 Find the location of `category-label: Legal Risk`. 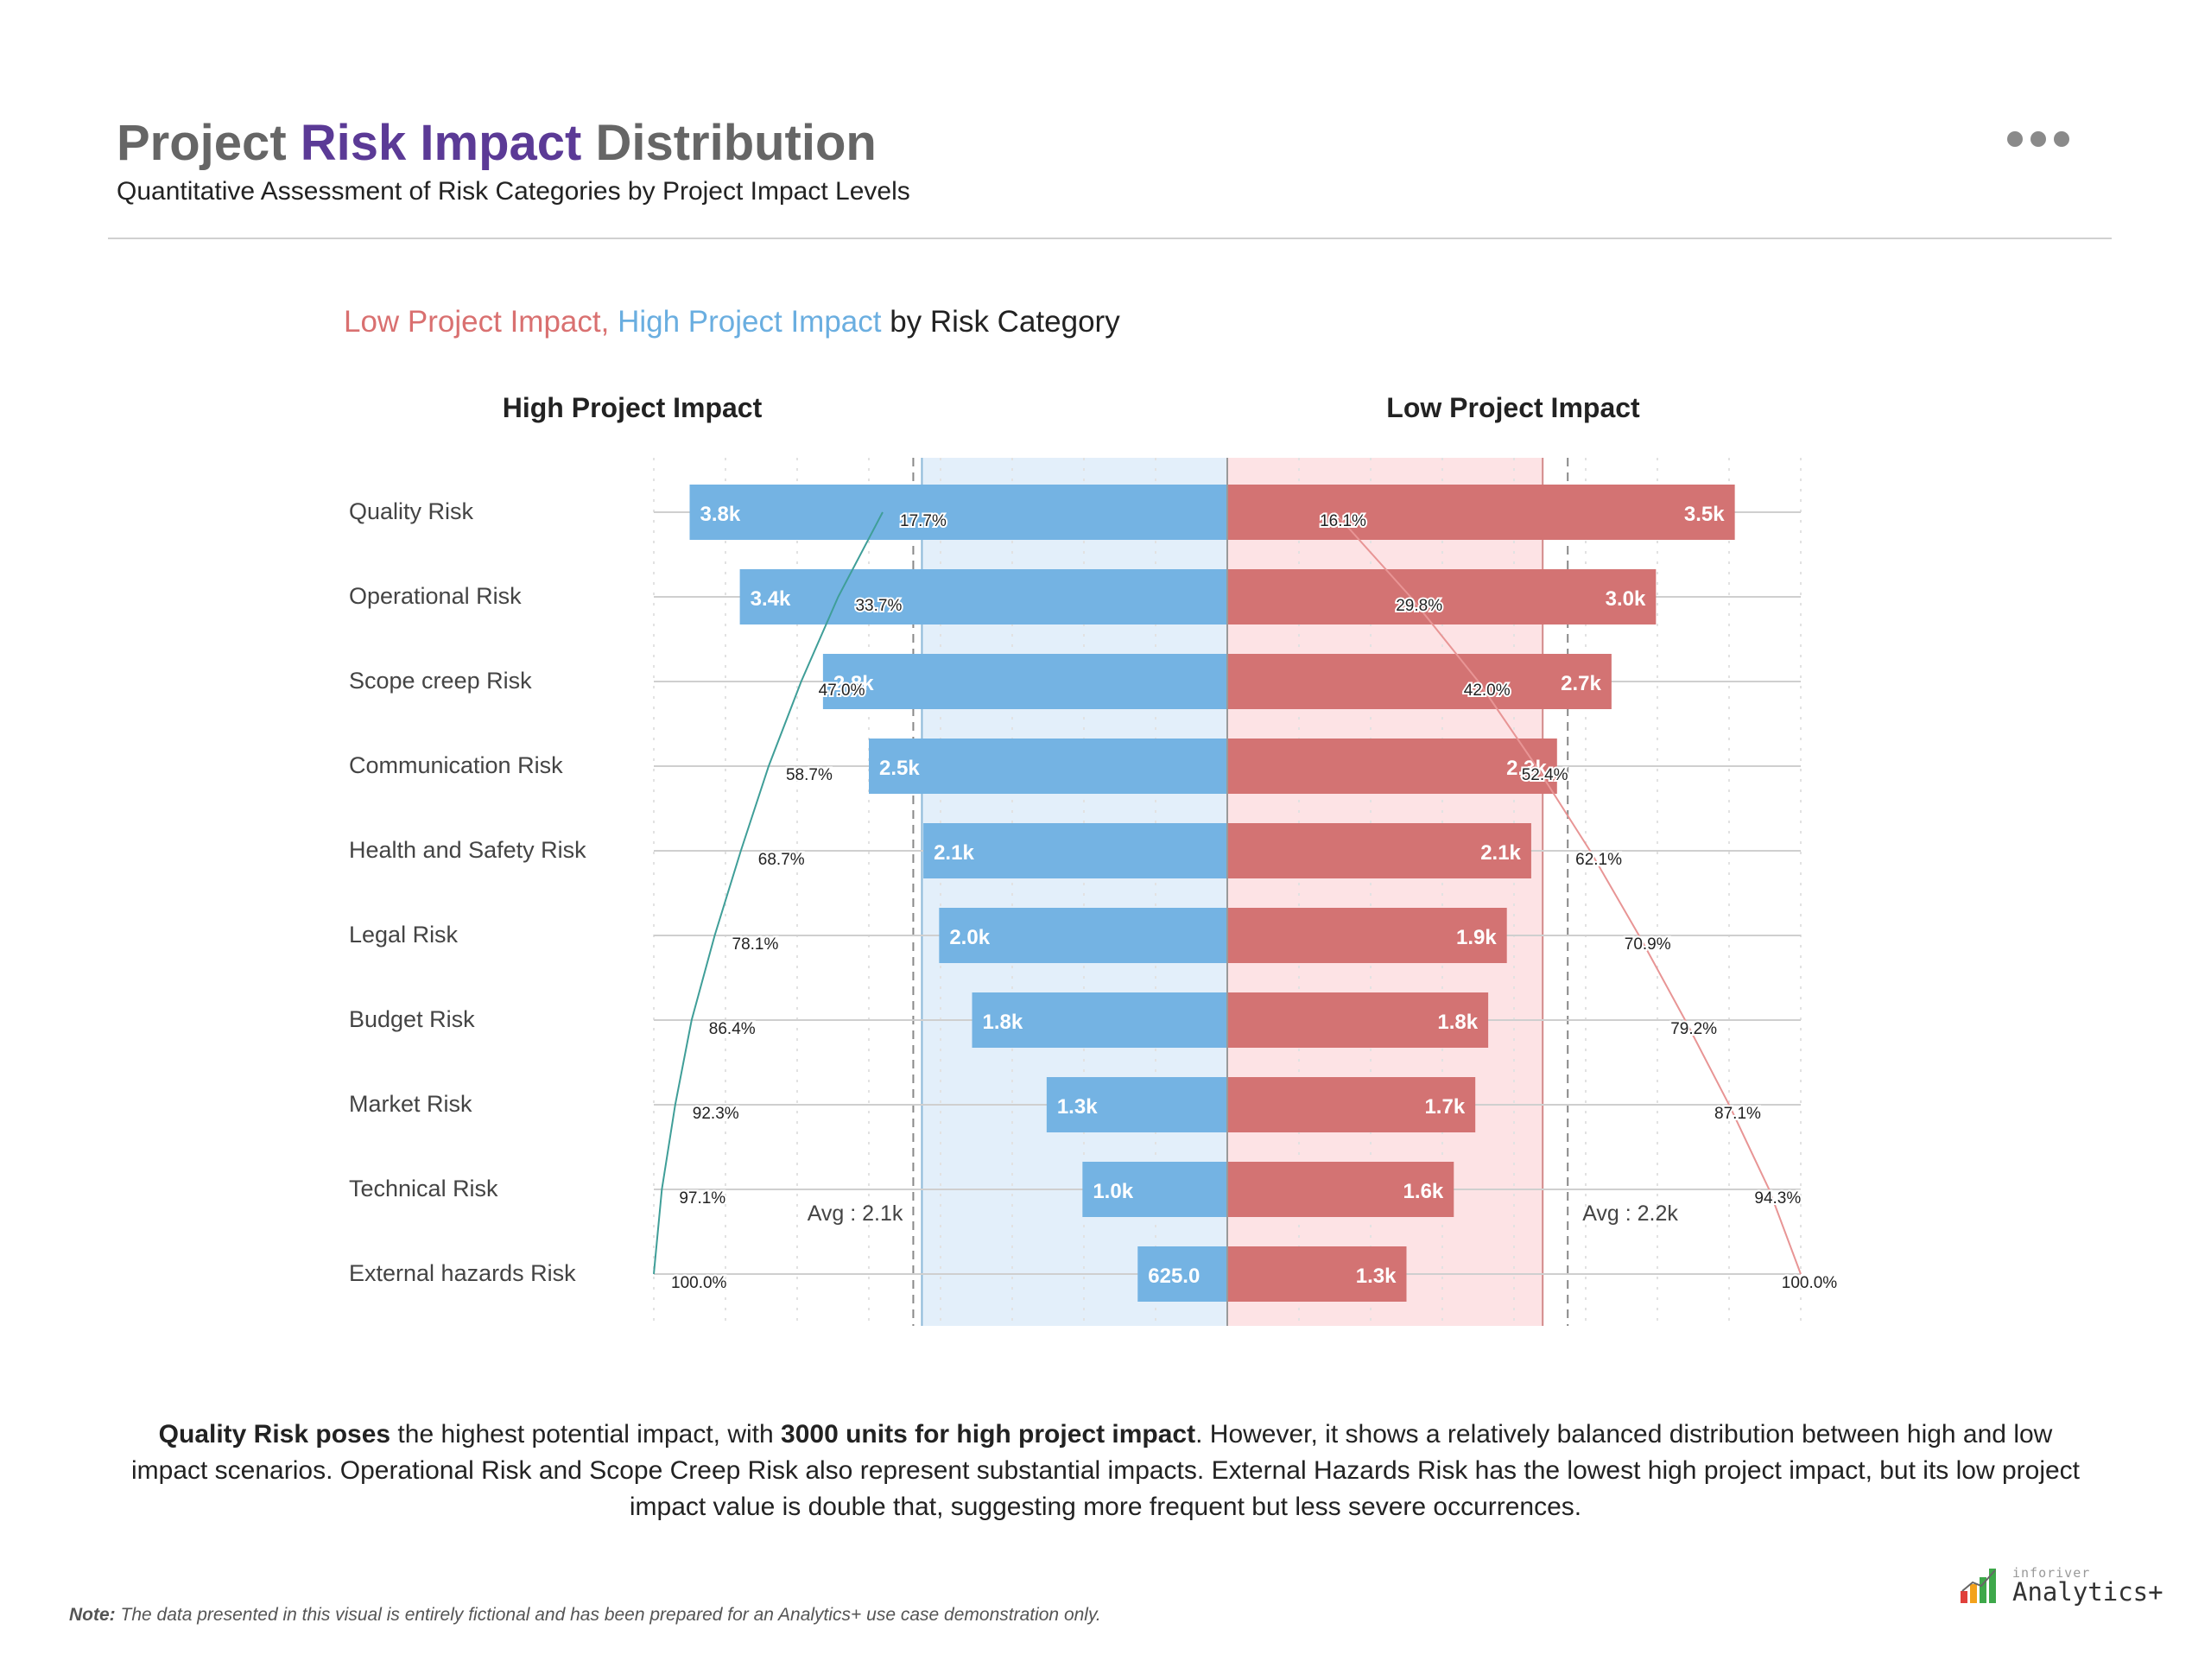

category-label: Legal Risk is located at coordinates (404, 935).